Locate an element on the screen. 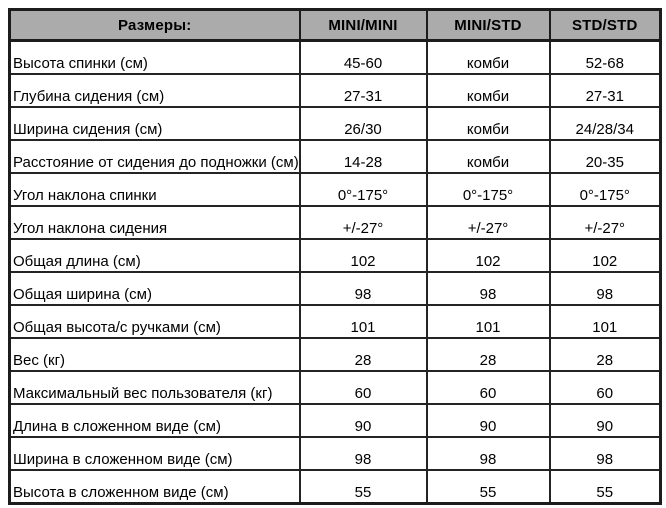  table-row: Длина в сложенном виде (см) 90 90 90 is located at coordinates (335, 420).